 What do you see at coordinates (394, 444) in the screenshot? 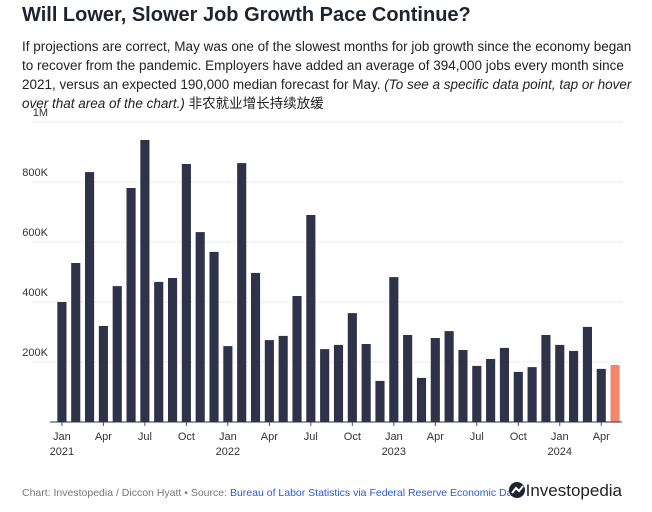
I see `x-tick-label: Jan 2023` at bounding box center [394, 444].